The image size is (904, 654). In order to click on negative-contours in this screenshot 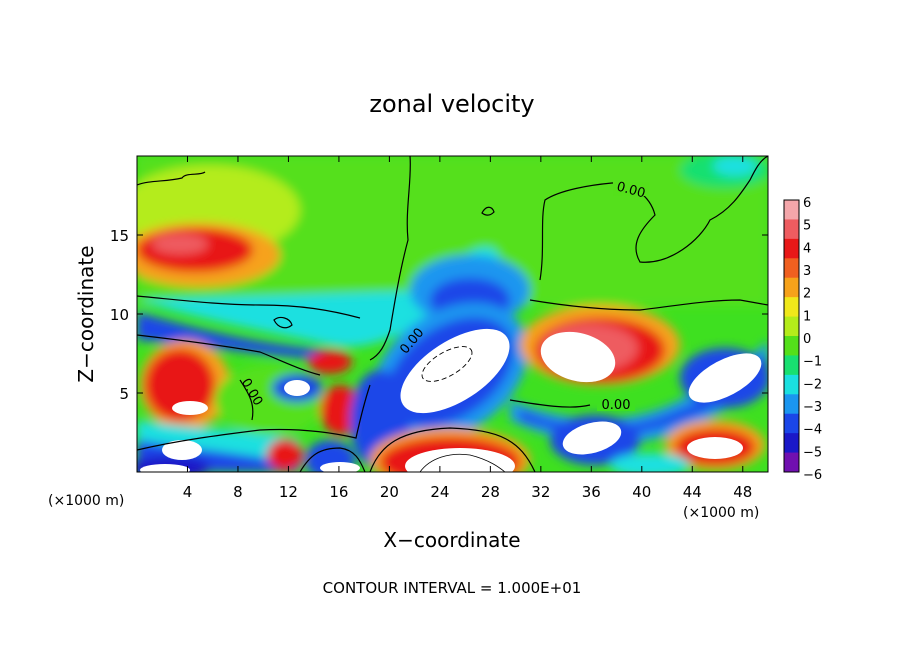, I will do `click(447, 364)`.